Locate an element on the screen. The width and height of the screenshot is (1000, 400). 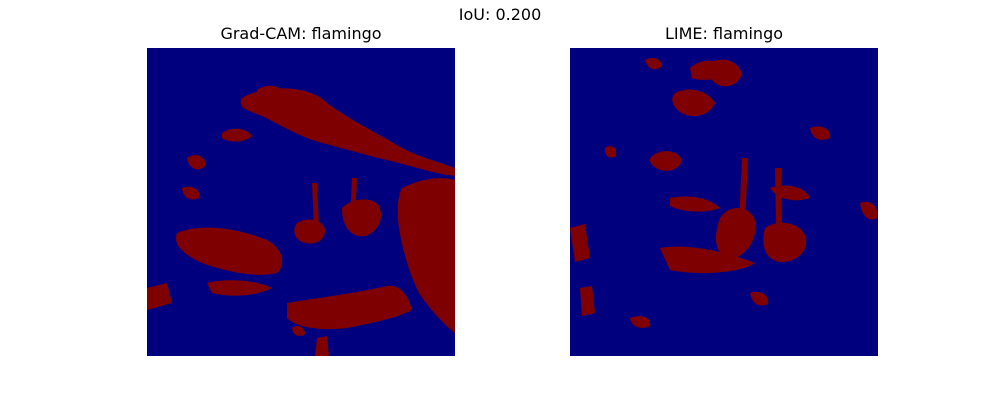
lime-panel-title: LIME: flamingo is located at coordinates (724, 33).